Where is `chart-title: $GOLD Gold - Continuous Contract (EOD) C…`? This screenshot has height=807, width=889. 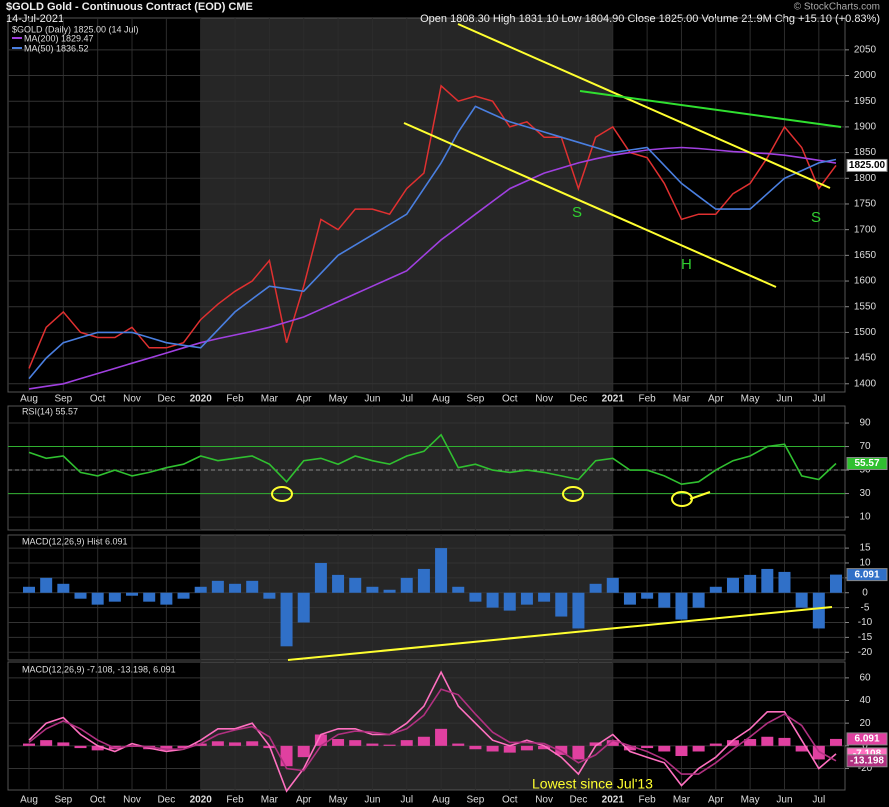 chart-title: $GOLD Gold - Continuous Contract (EOD) C… is located at coordinates (129, 7).